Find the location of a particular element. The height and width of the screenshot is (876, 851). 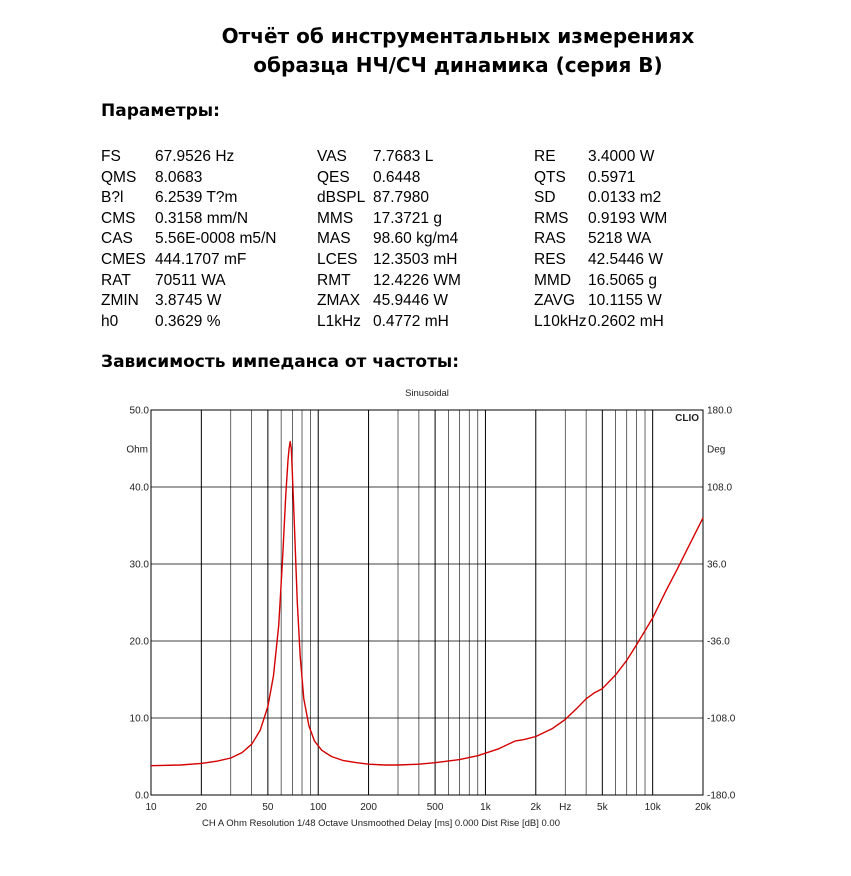

param-name: QTS is located at coordinates (550, 177).